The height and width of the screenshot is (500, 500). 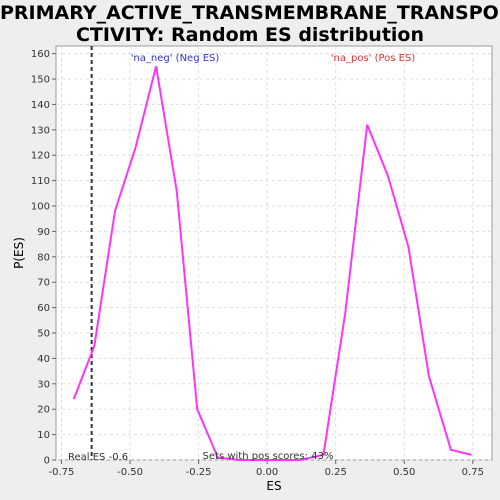 I want to click on y-tick-label: 10, so click(x=43, y=435).